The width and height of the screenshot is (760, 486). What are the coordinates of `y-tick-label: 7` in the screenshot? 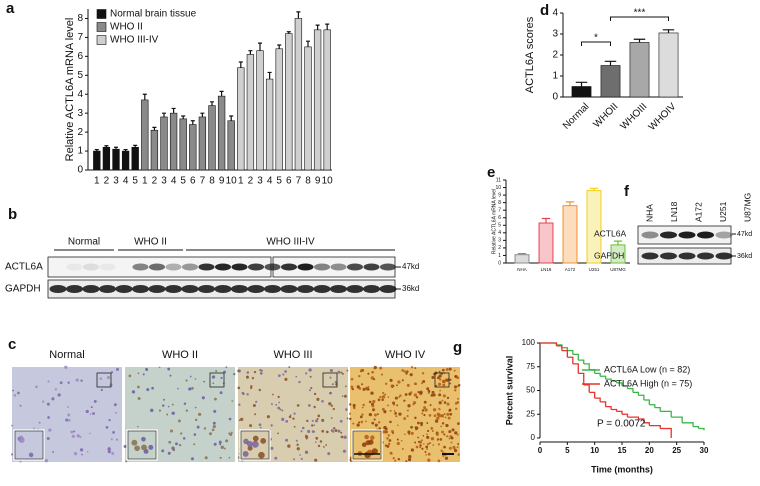 It's located at (80, 37).